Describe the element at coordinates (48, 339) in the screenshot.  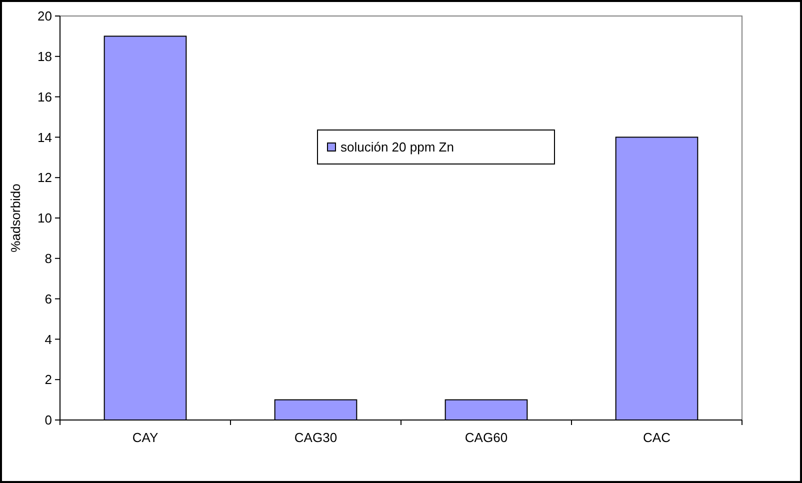
I see `y-tick-label: 4` at that location.